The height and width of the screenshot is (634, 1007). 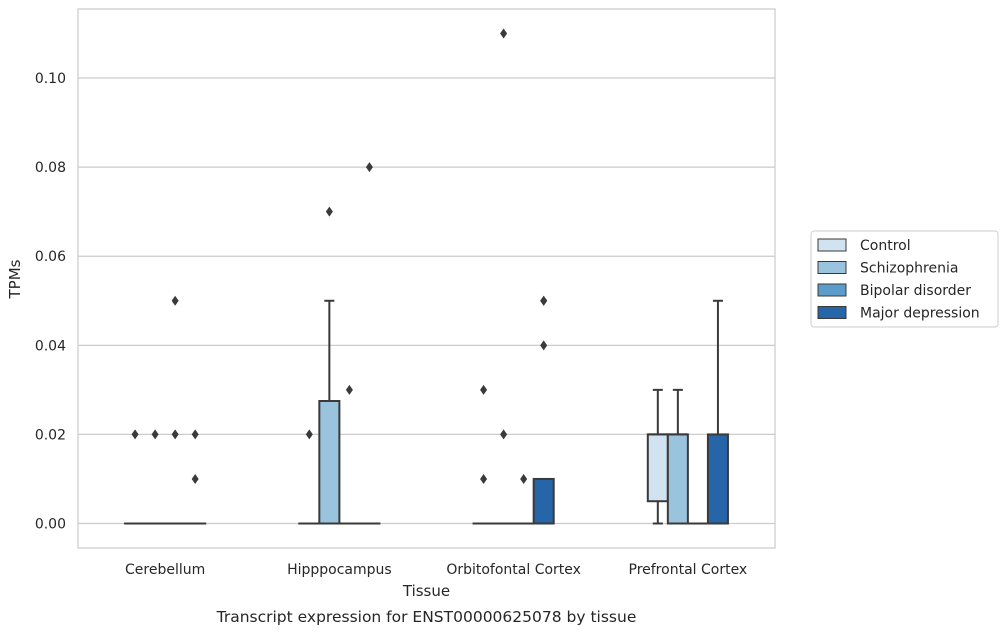 I want to click on x-tick-label: Hipppocampus, so click(x=339, y=570).